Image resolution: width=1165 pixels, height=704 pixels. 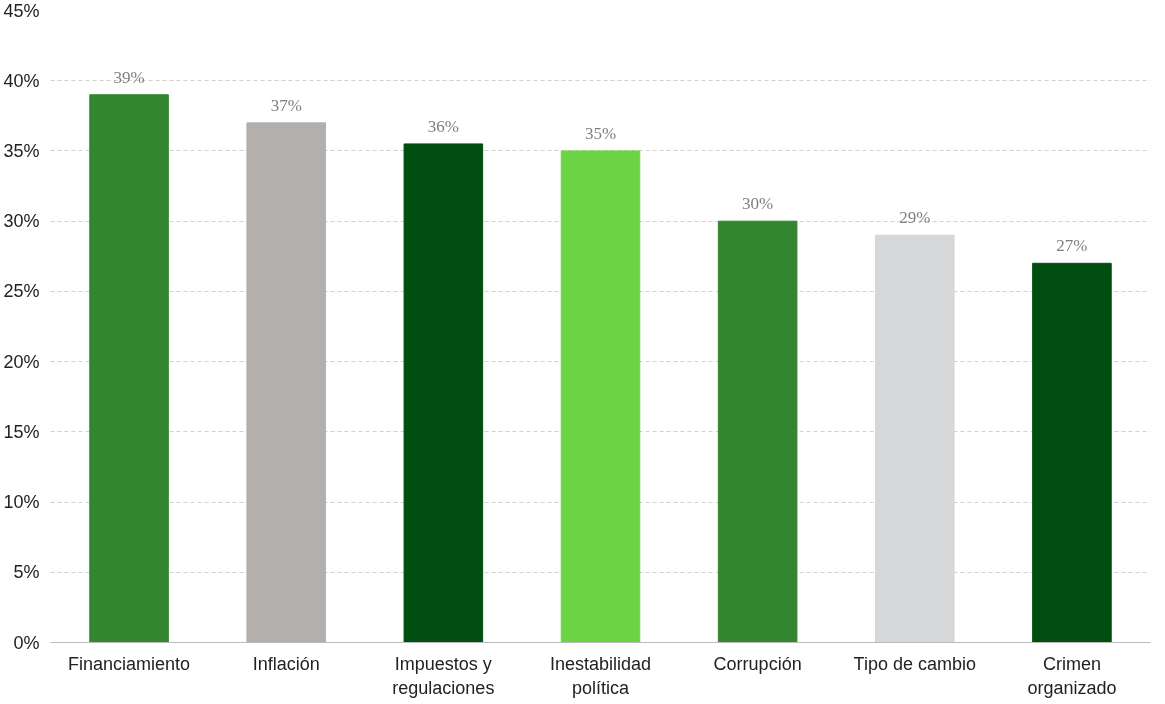 What do you see at coordinates (1072, 675) in the screenshot?
I see `x-tick-label: Crimen organizado` at bounding box center [1072, 675].